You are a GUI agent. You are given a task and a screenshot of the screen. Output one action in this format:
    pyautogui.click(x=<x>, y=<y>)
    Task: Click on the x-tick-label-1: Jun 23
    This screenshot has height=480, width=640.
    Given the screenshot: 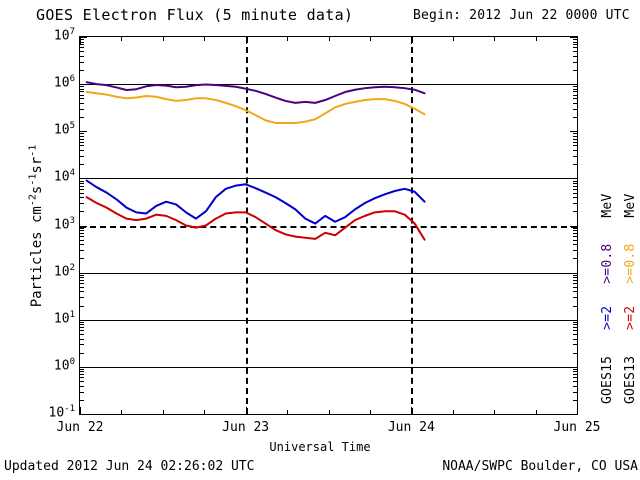 What is the action you would take?
    pyautogui.click(x=246, y=427)
    